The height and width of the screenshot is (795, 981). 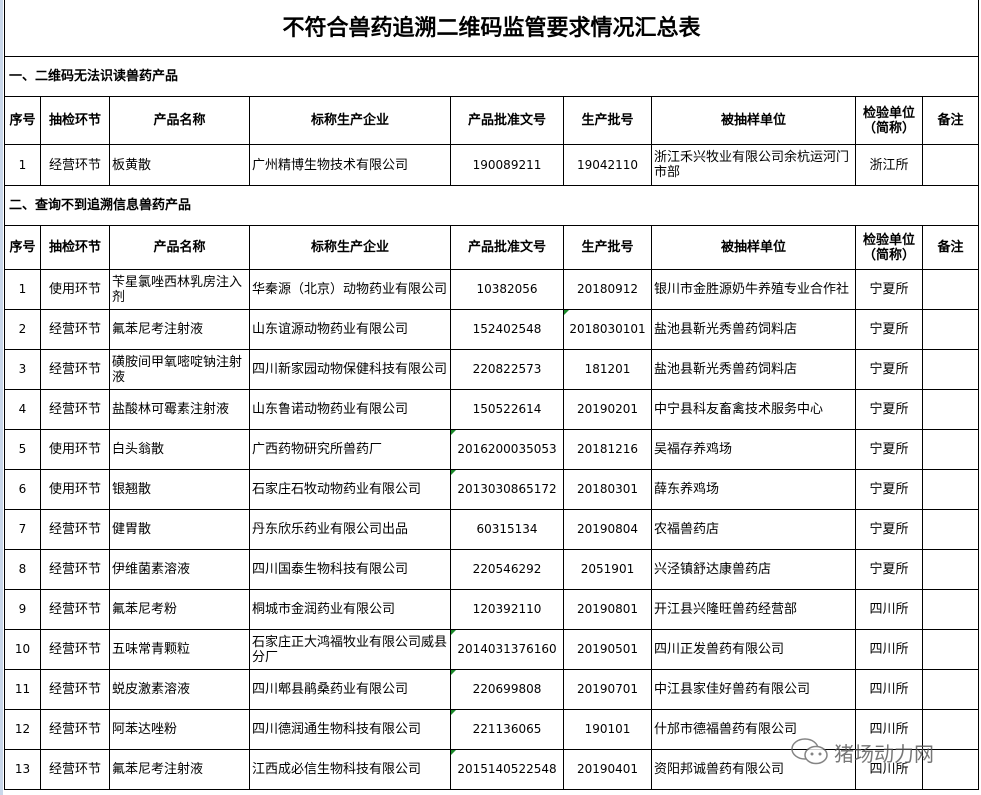 What do you see at coordinates (22, 609) in the screenshot?
I see `cell-row-number: 9` at bounding box center [22, 609].